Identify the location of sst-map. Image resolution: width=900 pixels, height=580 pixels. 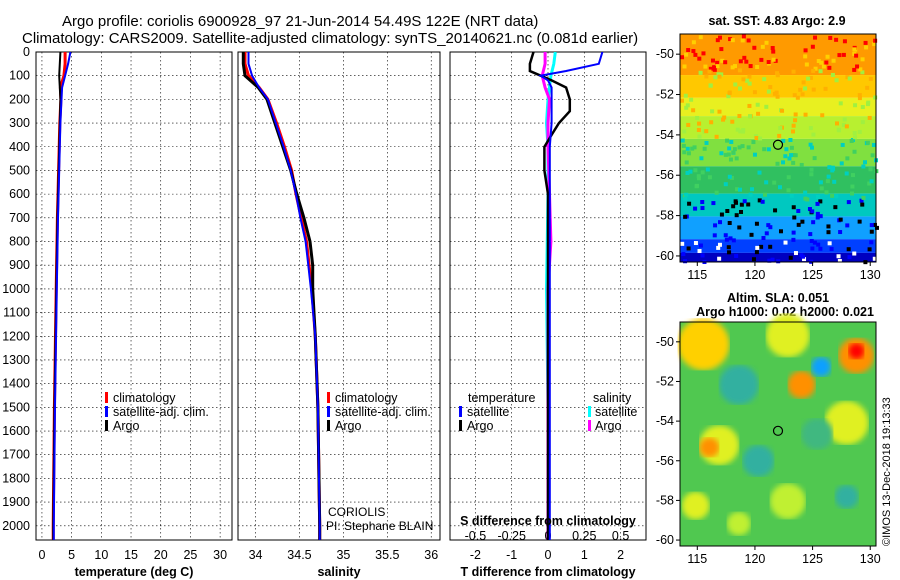
(779, 150).